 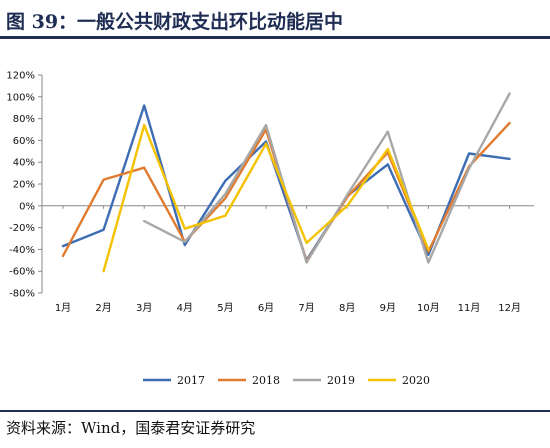 What do you see at coordinates (24, 185) in the screenshot?
I see `y-tick-label: 20%` at bounding box center [24, 185].